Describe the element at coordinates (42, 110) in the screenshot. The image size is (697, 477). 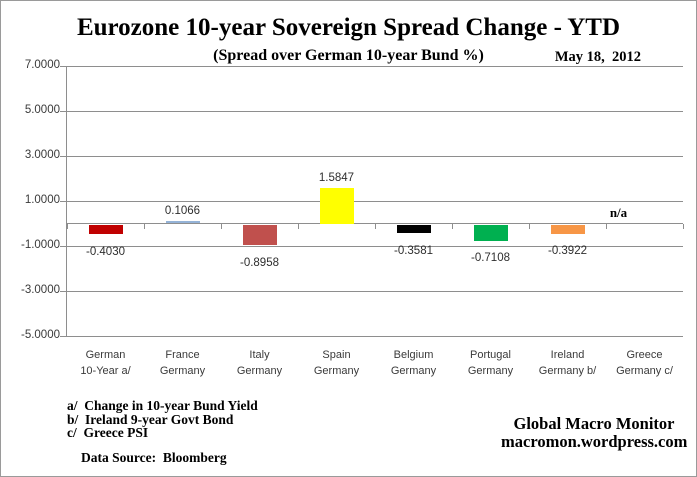
I see `y-axis-label: 5.0000` at that location.